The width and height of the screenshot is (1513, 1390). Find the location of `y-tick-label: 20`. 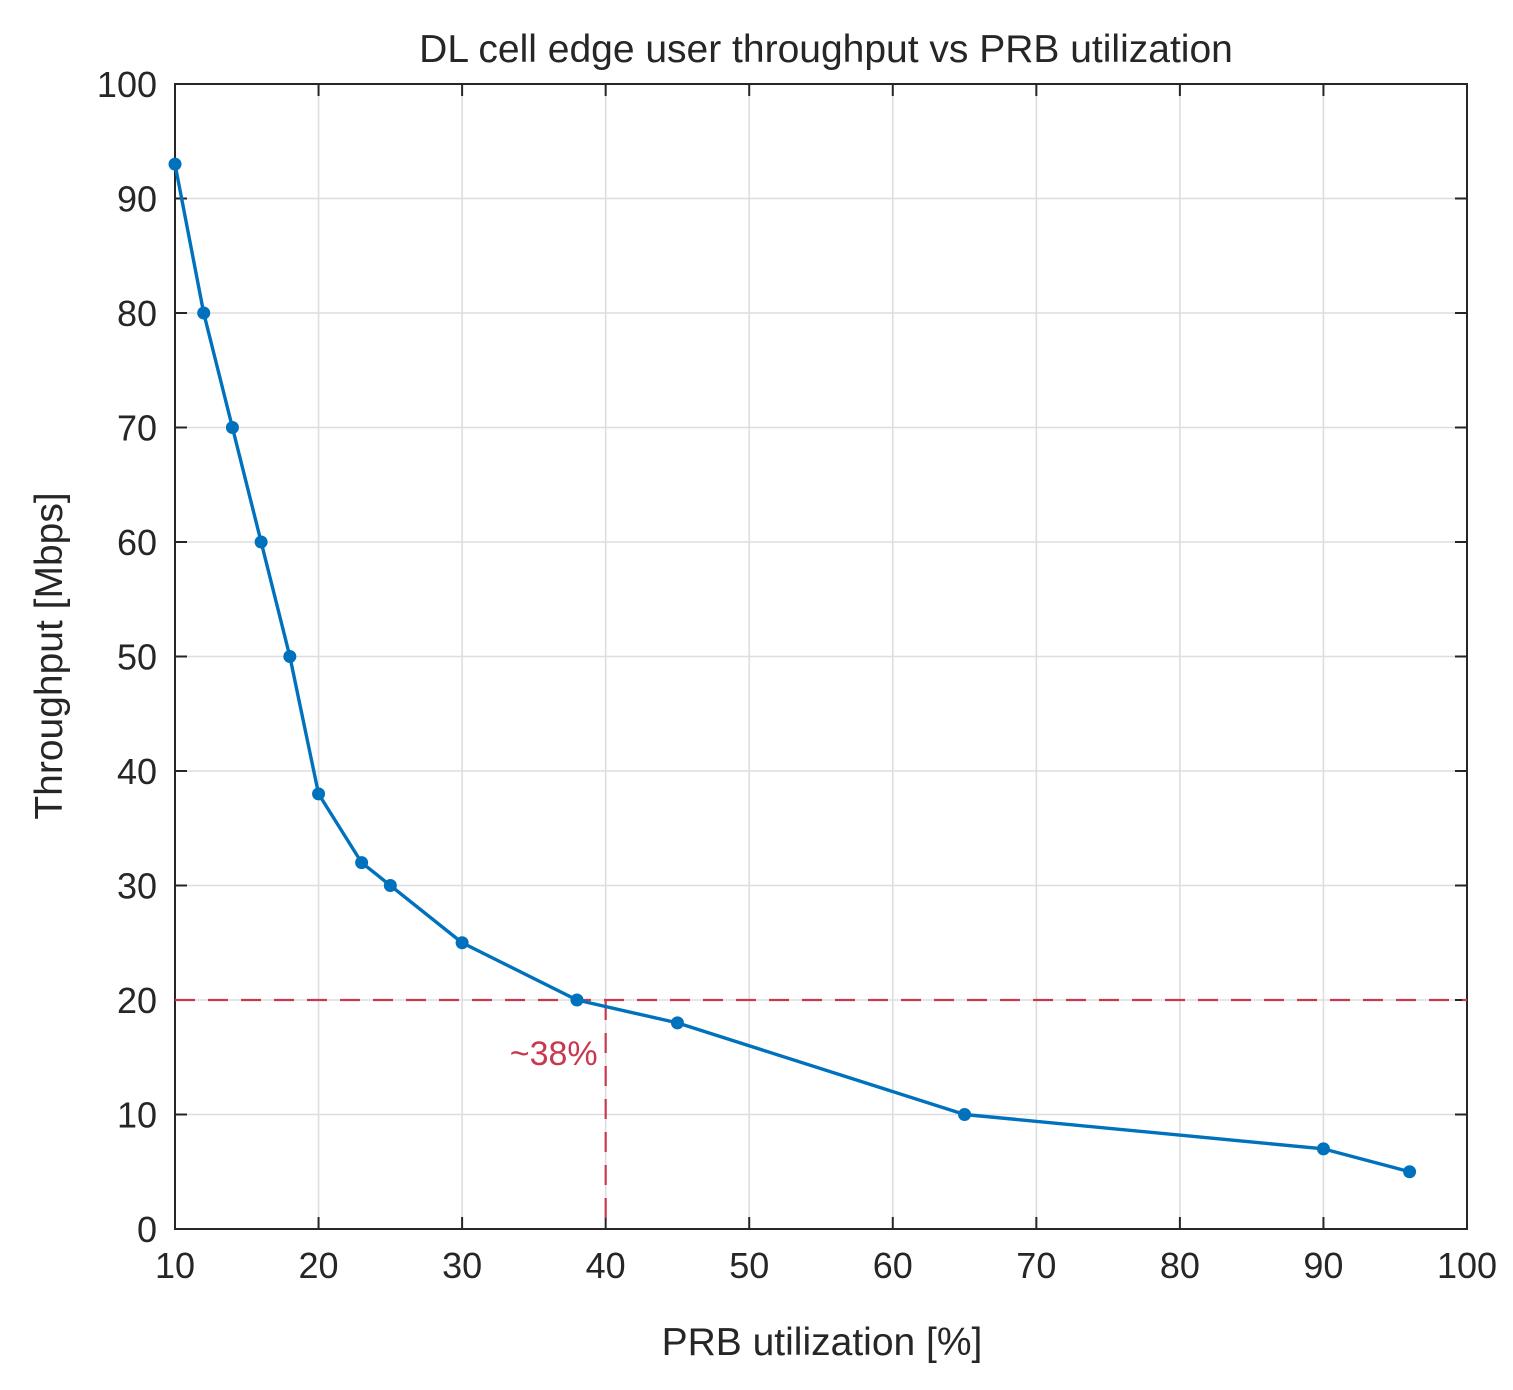

y-tick-label: 20 is located at coordinates (137, 1000).